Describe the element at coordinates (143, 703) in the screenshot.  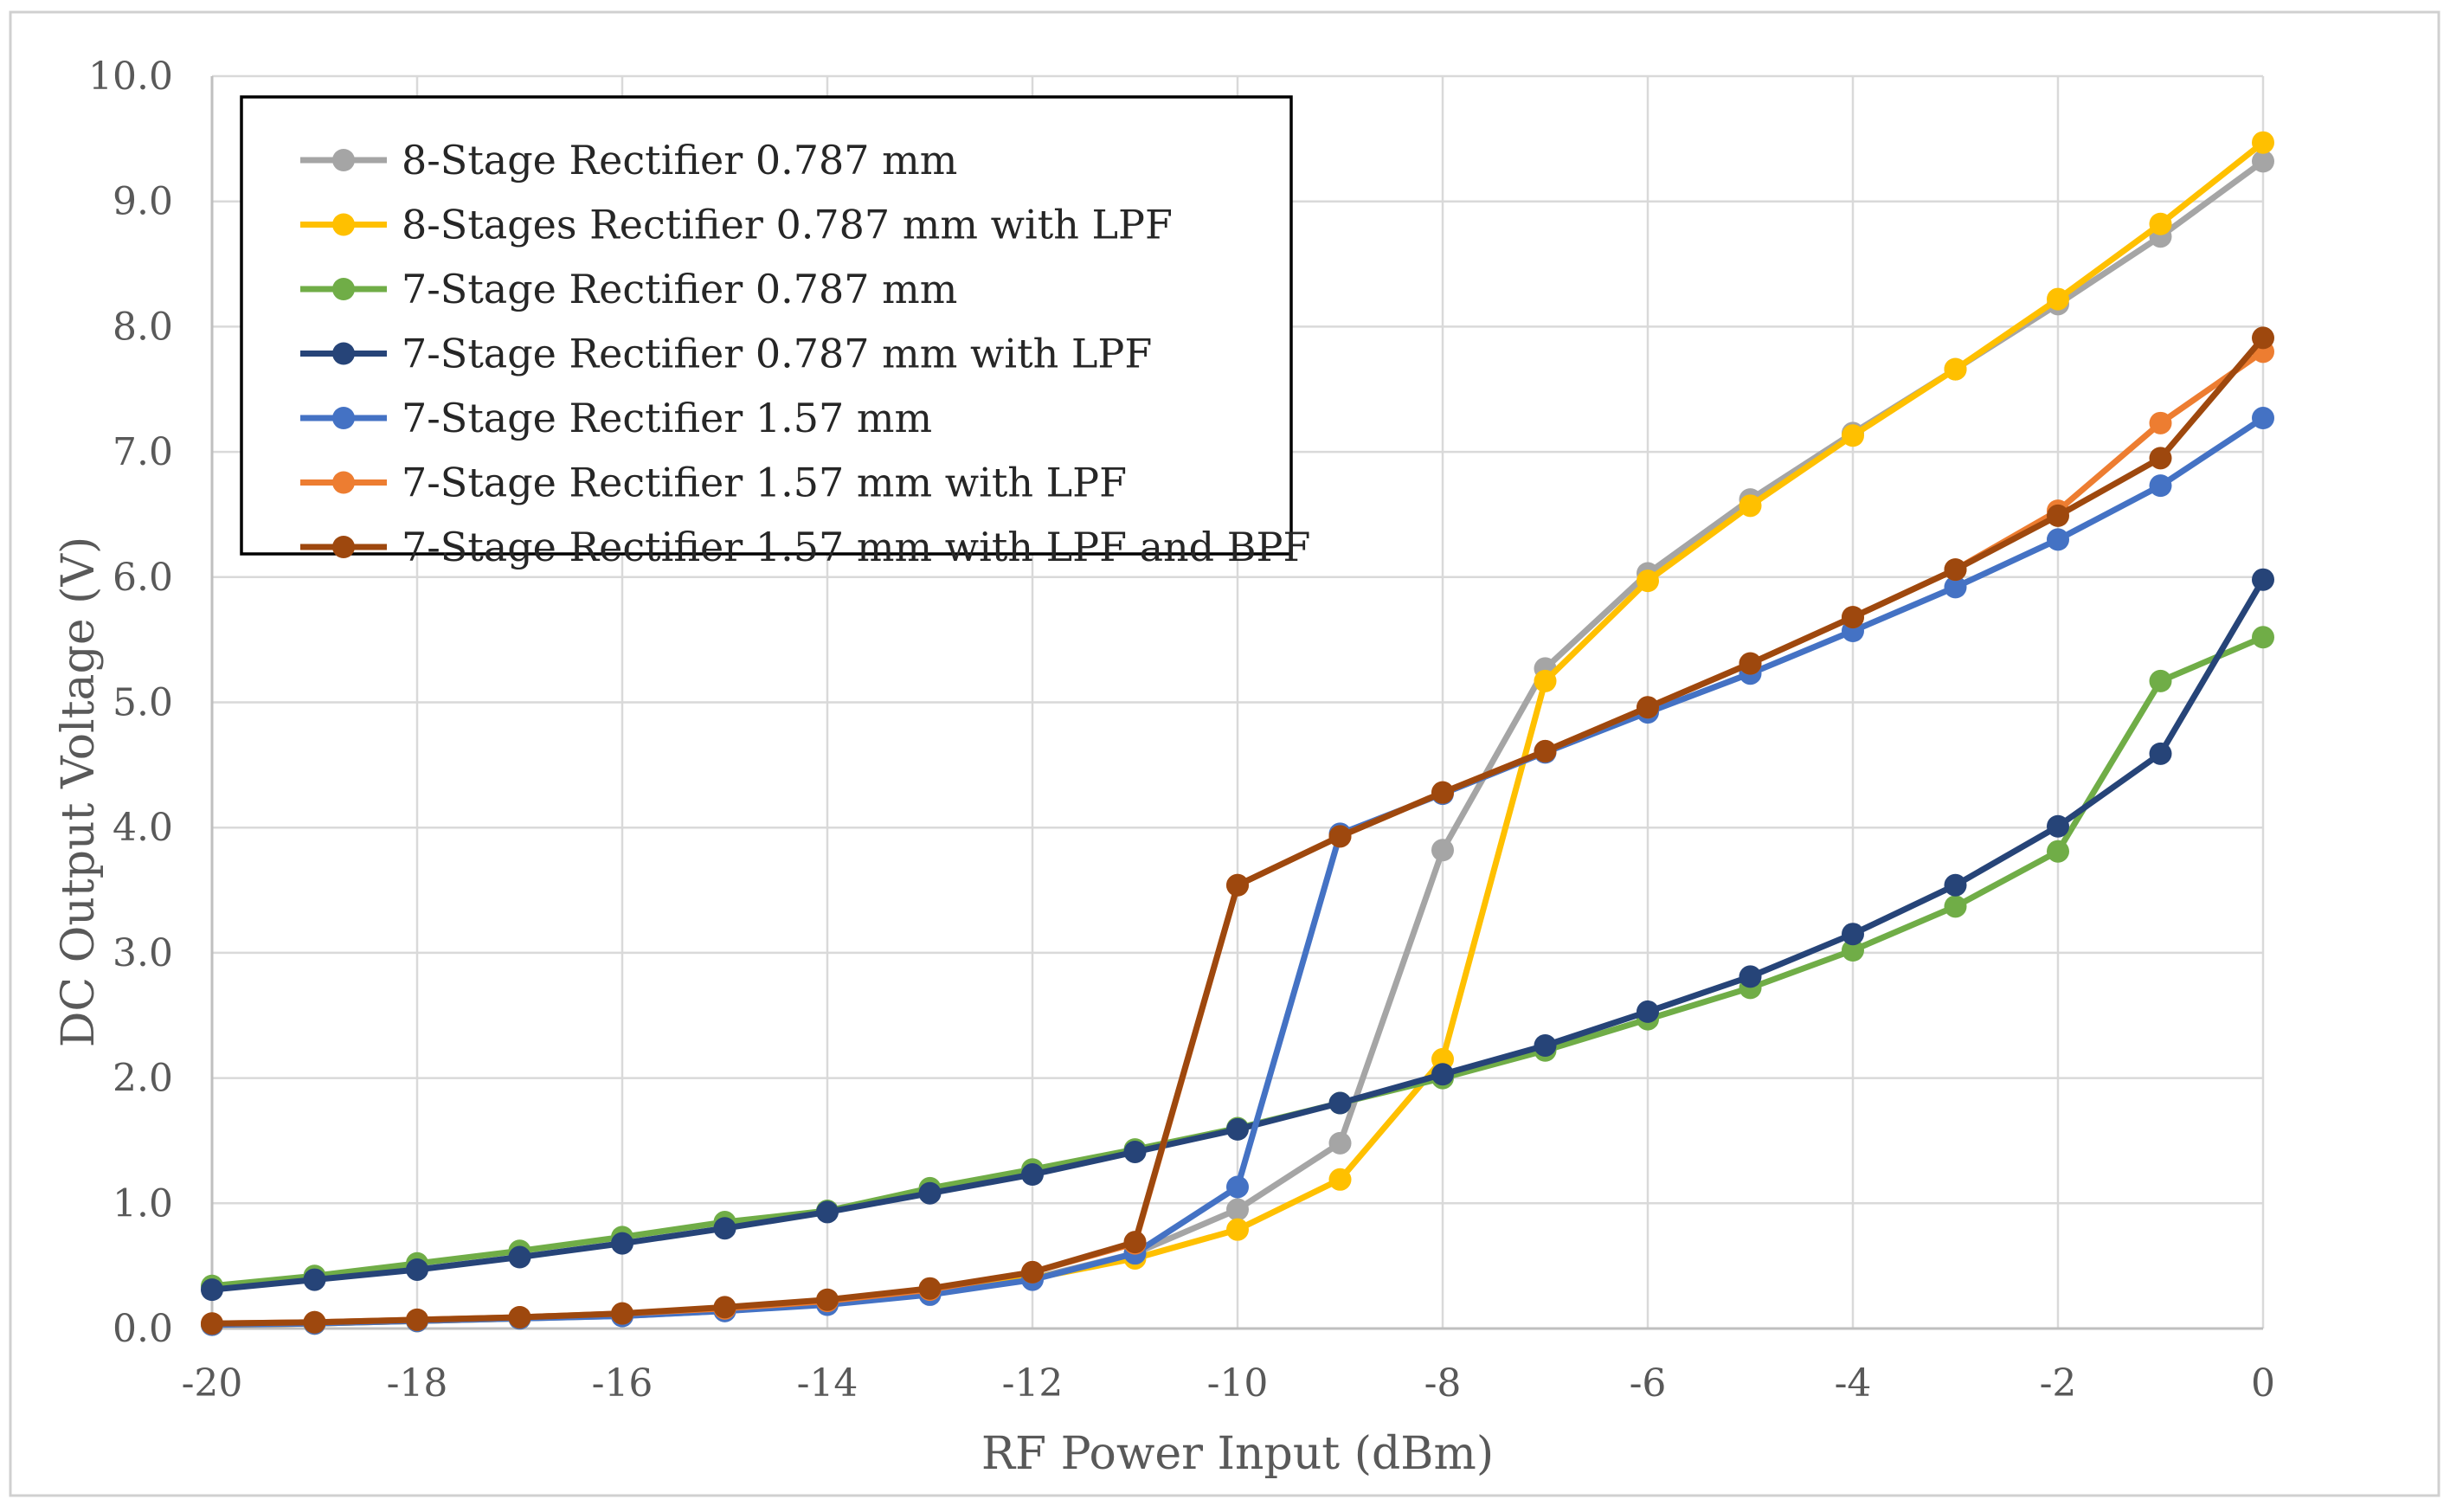
I see `y-tick-label: 5.0` at that location.